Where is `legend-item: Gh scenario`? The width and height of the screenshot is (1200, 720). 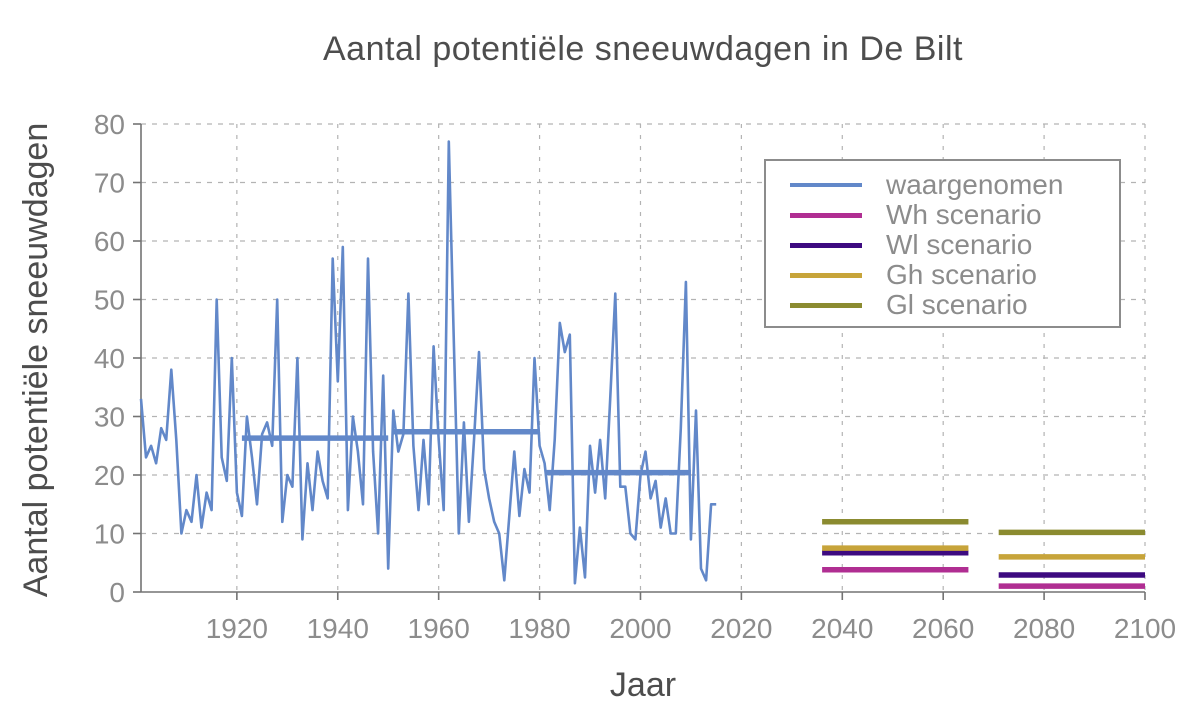 legend-item: Gh scenario is located at coordinates (942, 274).